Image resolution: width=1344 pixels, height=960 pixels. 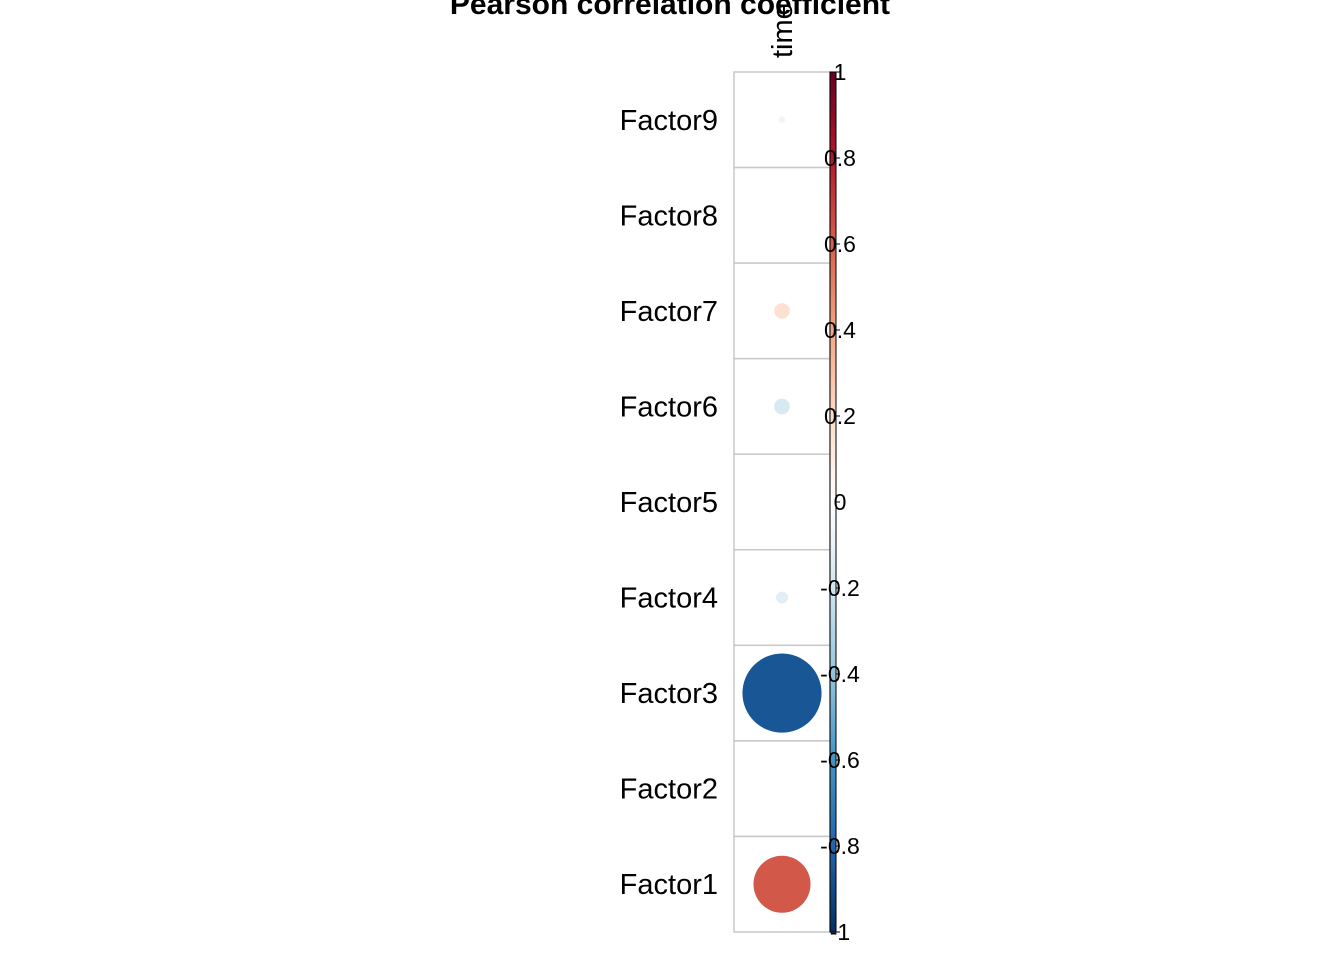 What do you see at coordinates (782, 788) in the screenshot?
I see `correlation-marker-factor2` at bounding box center [782, 788].